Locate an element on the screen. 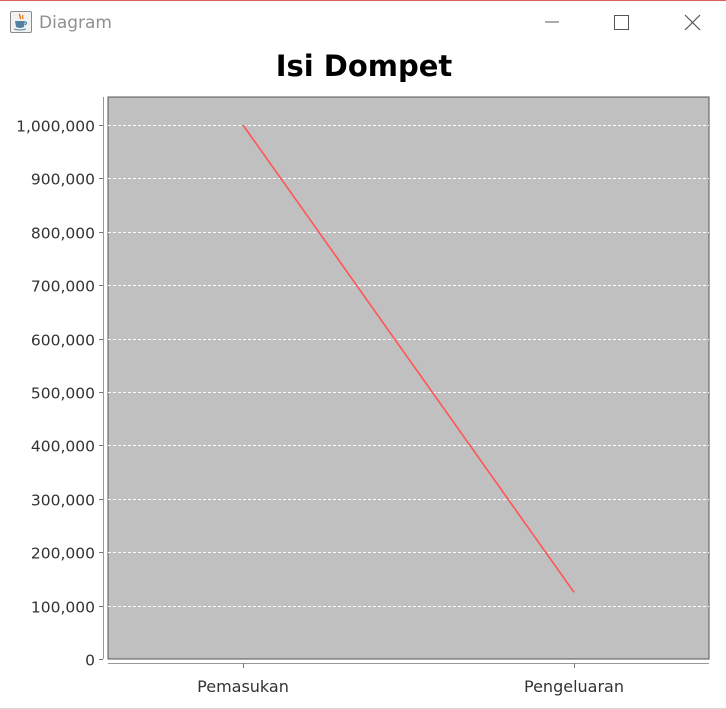  y-tick-label: 1,000,000 is located at coordinates (55, 127).